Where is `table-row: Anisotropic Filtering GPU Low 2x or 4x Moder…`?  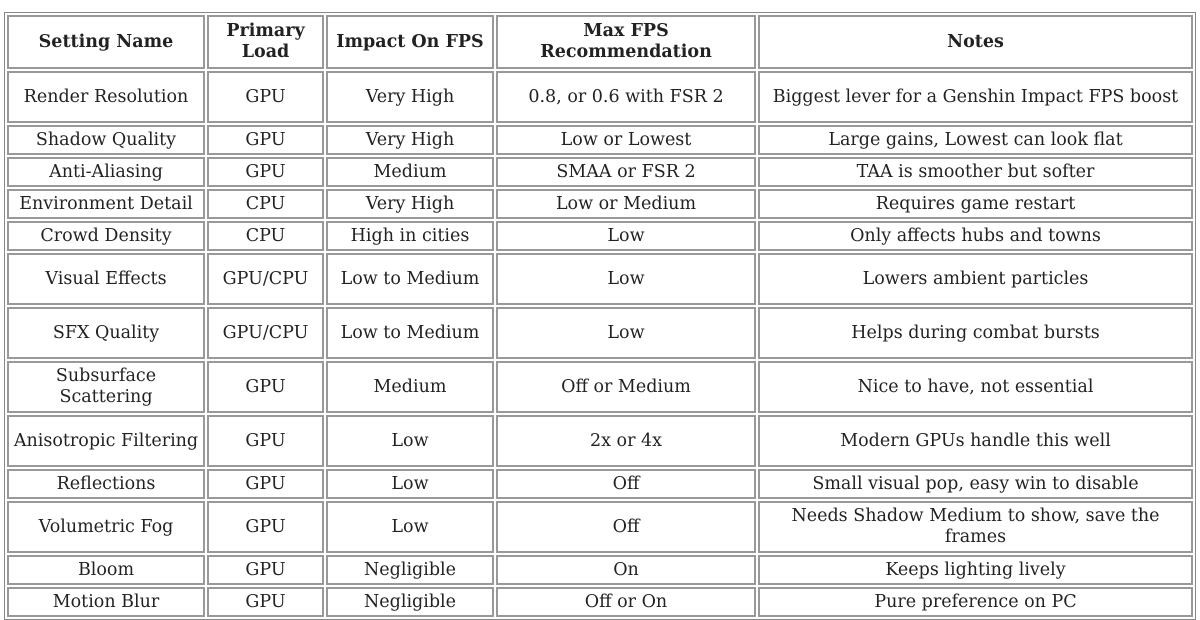
table-row: Anisotropic Filtering GPU Low 2x or 4x Moder… is located at coordinates (600, 441).